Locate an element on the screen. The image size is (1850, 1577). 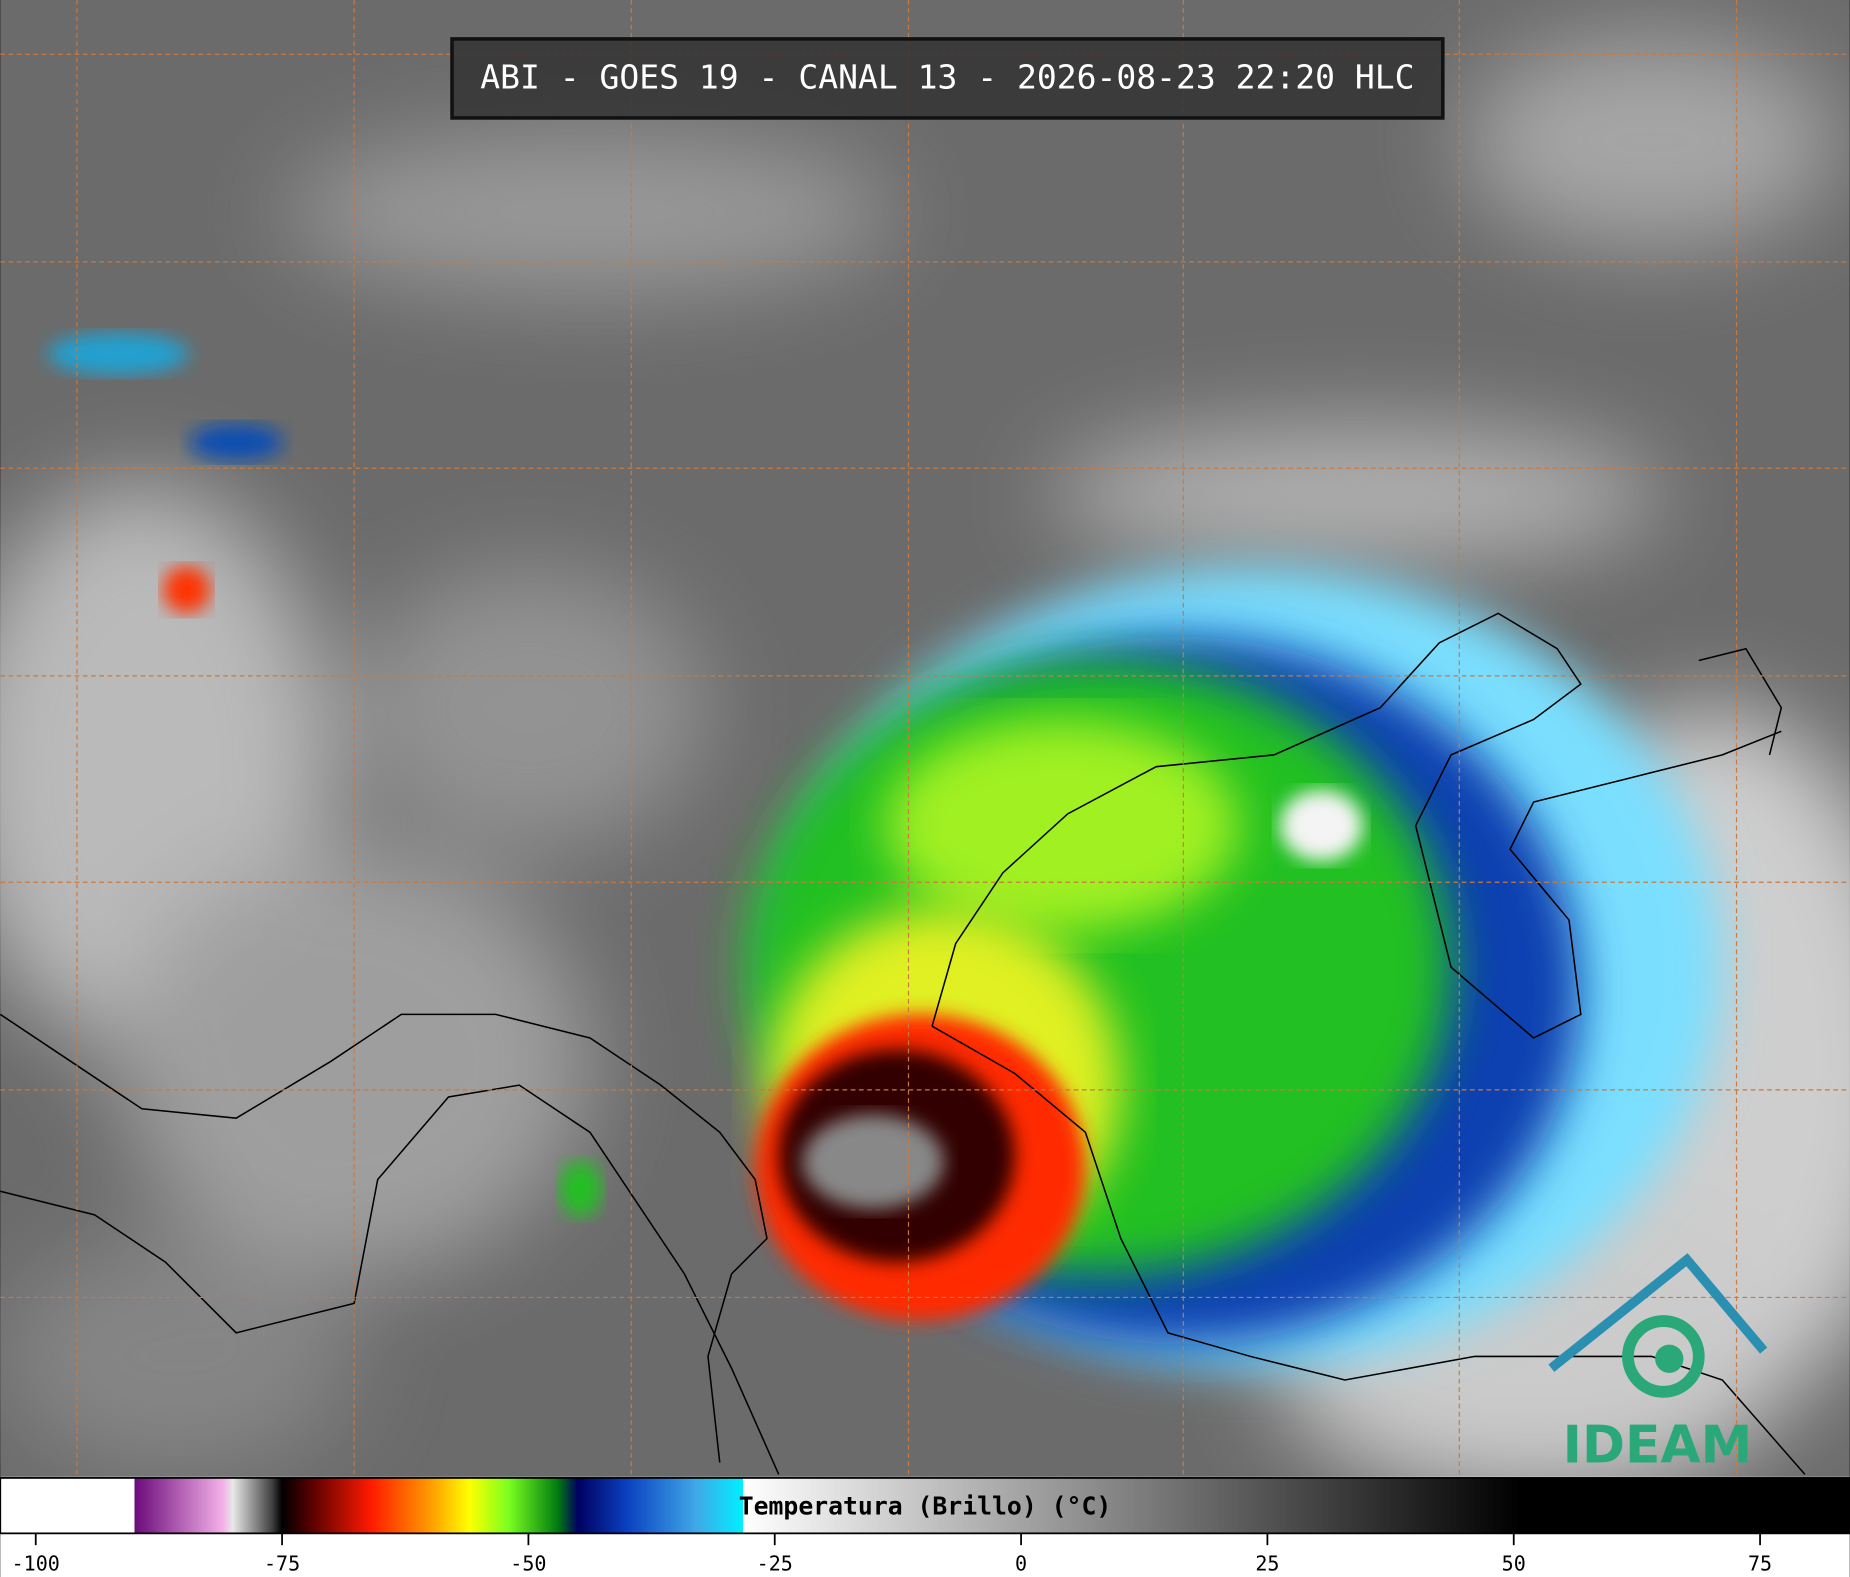
colorbar is located at coordinates (925, 1506).